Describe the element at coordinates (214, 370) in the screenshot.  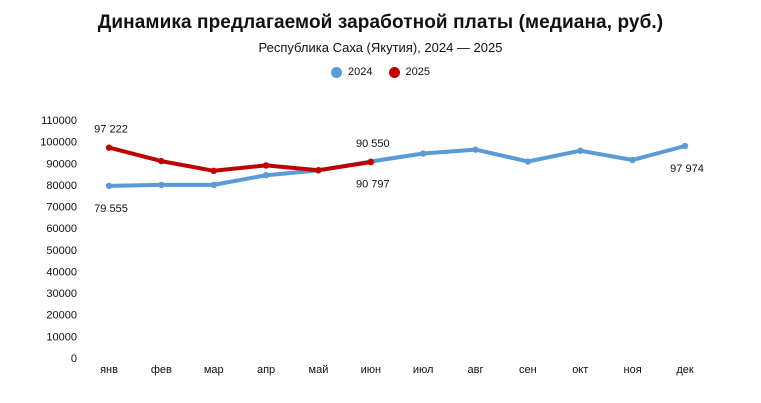
I see `x-tick-label: мар` at that location.